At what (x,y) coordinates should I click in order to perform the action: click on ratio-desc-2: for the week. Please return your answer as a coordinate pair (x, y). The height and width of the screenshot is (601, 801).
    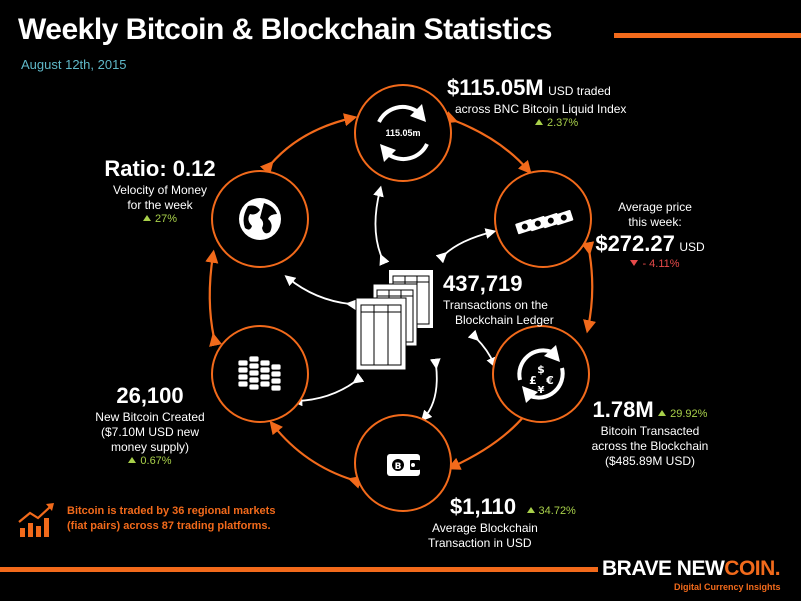
    Looking at the image, I should click on (160, 204).